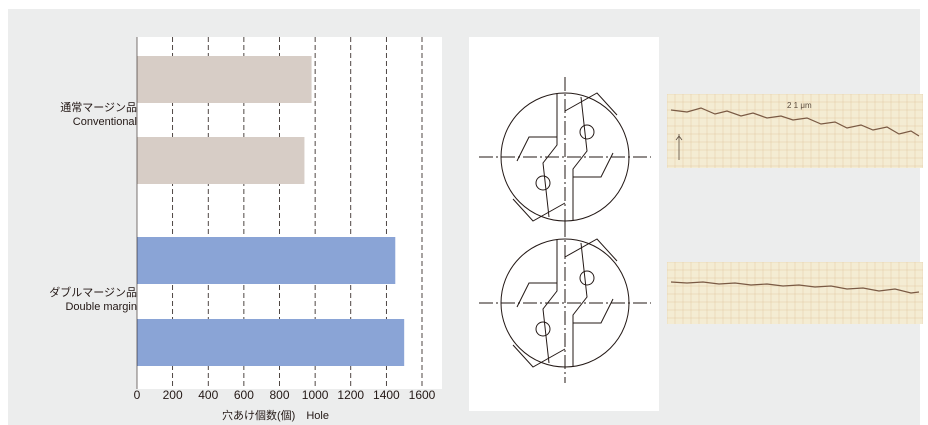  I want to click on drill-section-double-margin, so click(565, 303).